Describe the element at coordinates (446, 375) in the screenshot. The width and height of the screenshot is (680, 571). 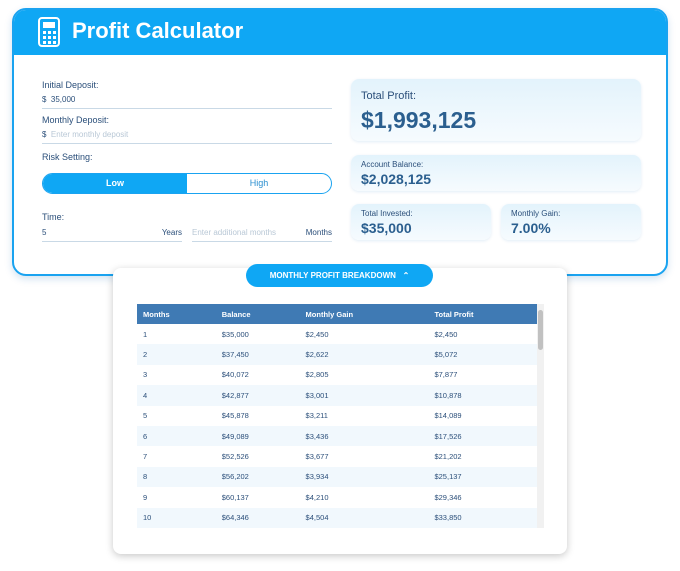
I see `table-cell: $7,877` at that location.